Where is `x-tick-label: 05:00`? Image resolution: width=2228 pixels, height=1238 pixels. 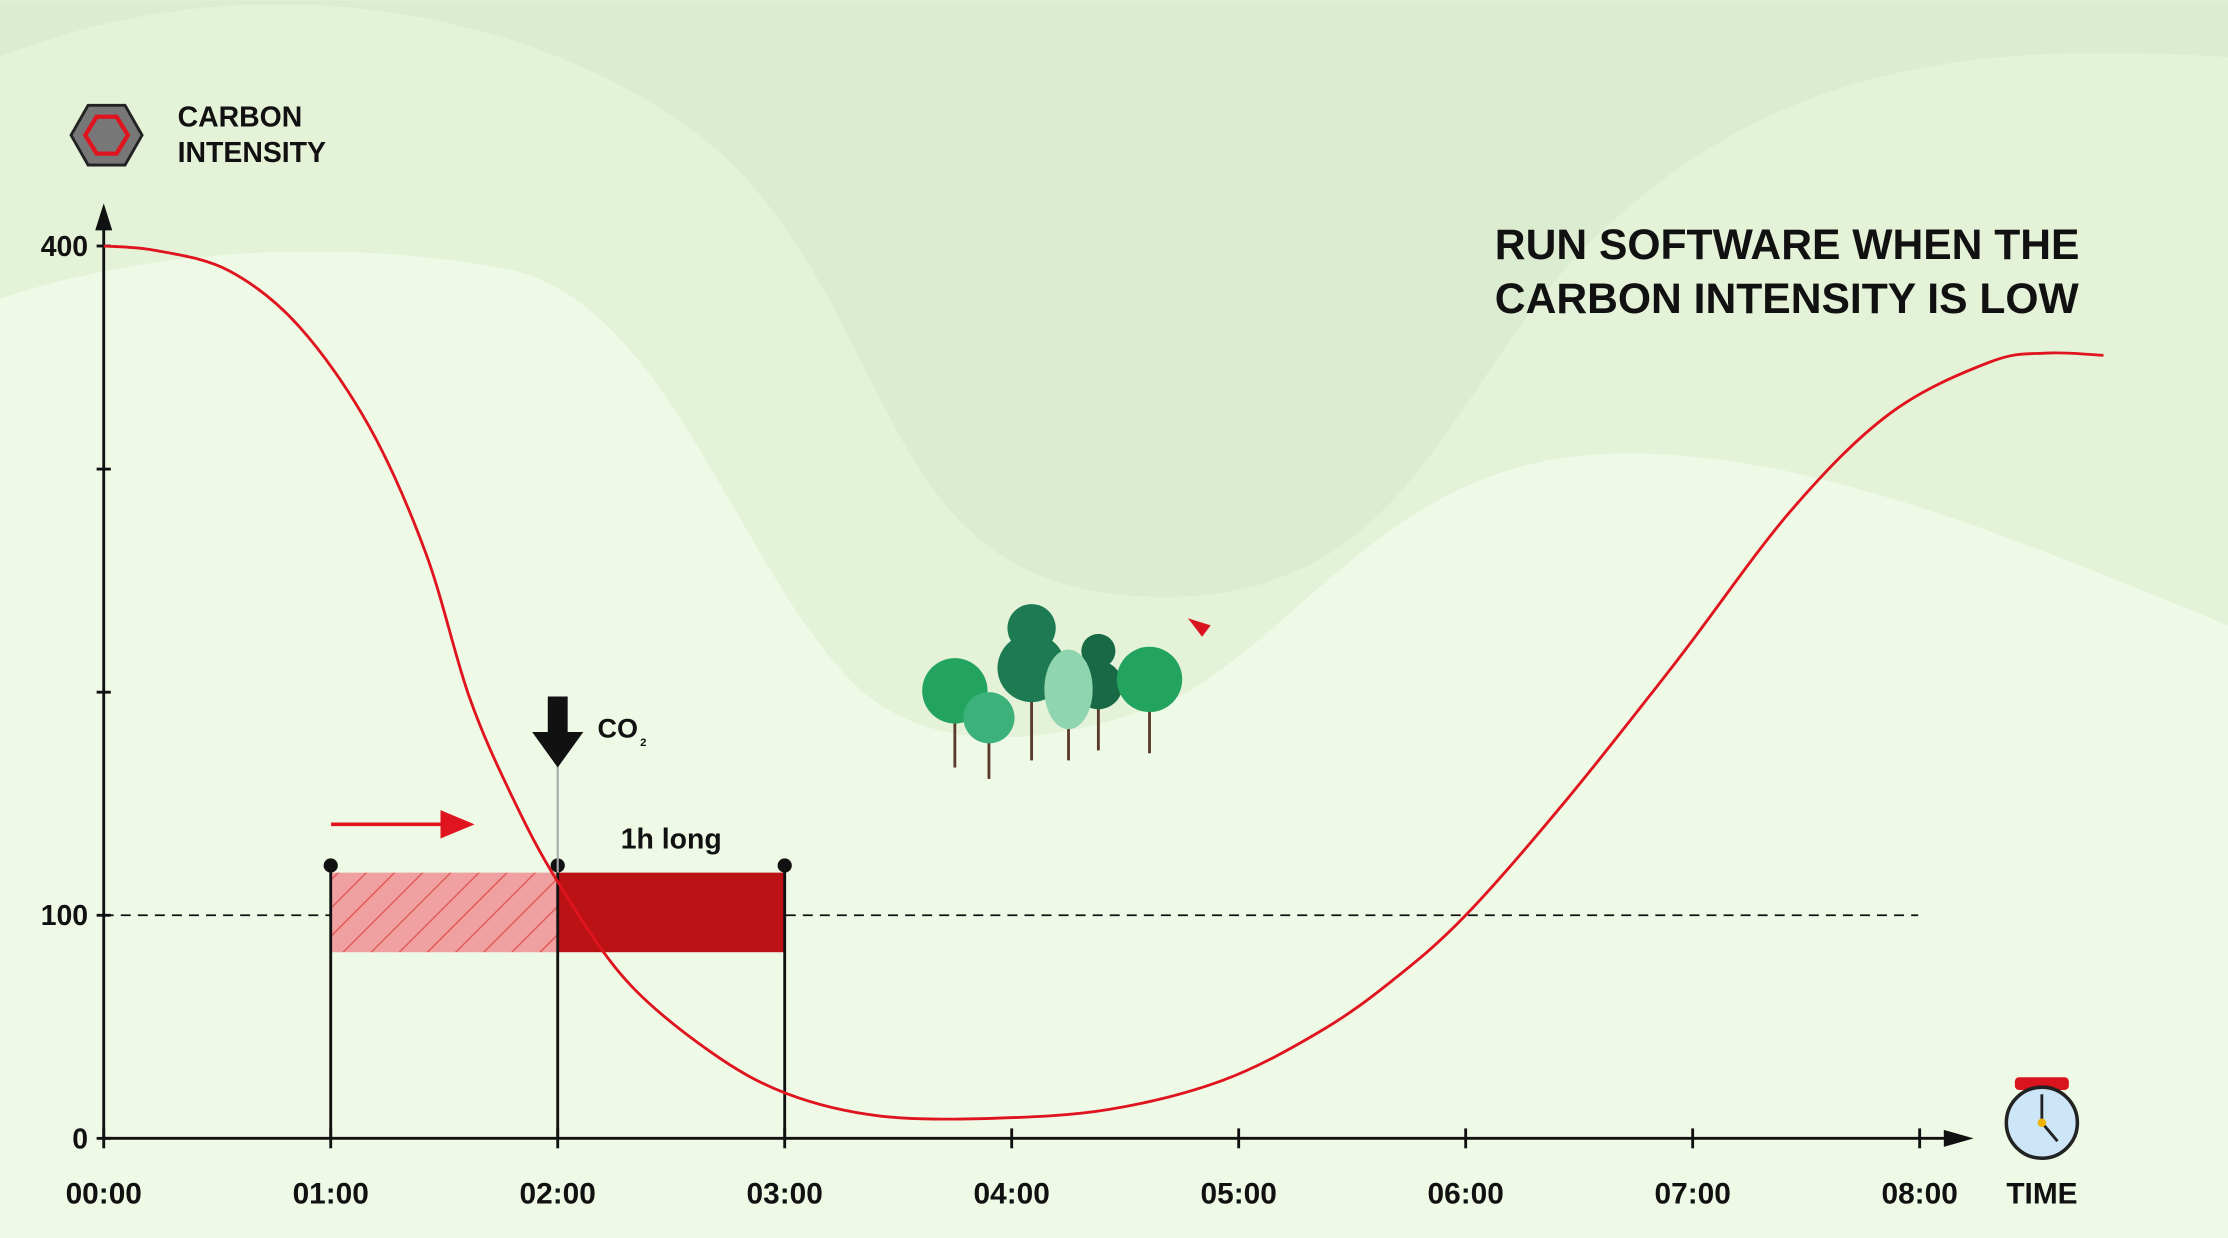 x-tick-label: 05:00 is located at coordinates (1239, 1194).